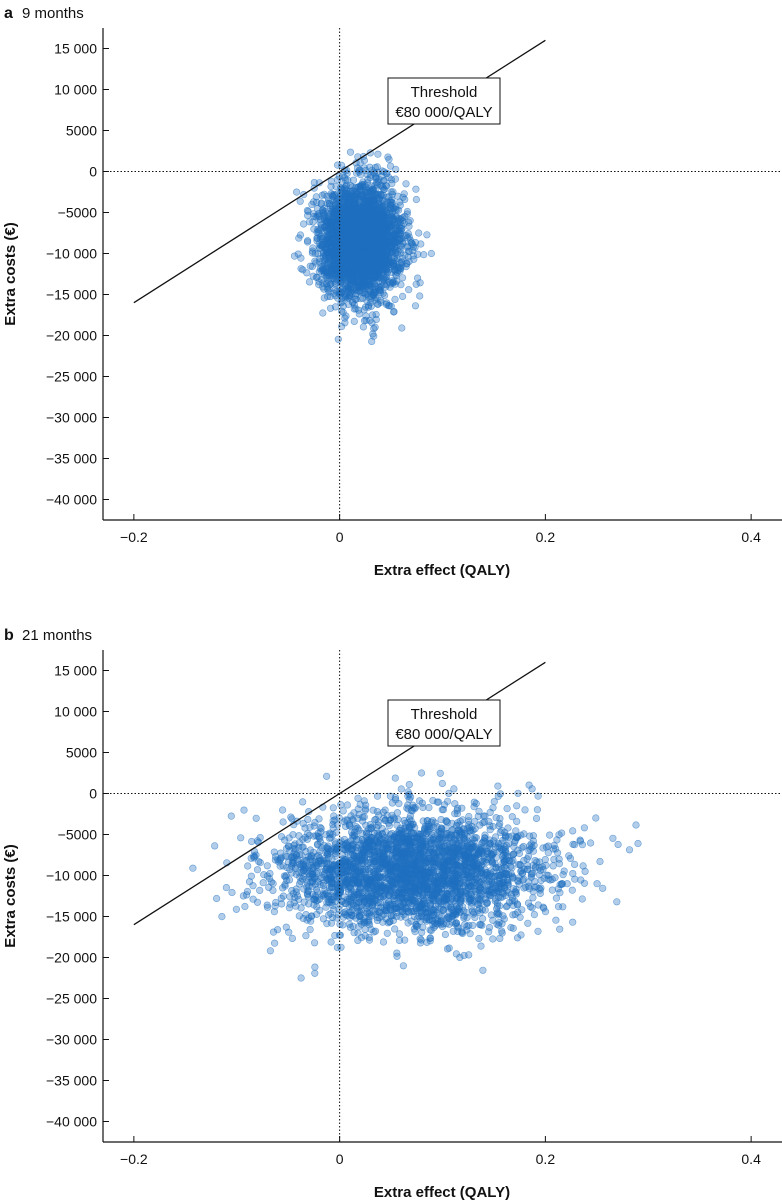 The image size is (782, 1200). Describe the element at coordinates (93, 172) in the screenshot. I see `y-tick-label: 0` at that location.